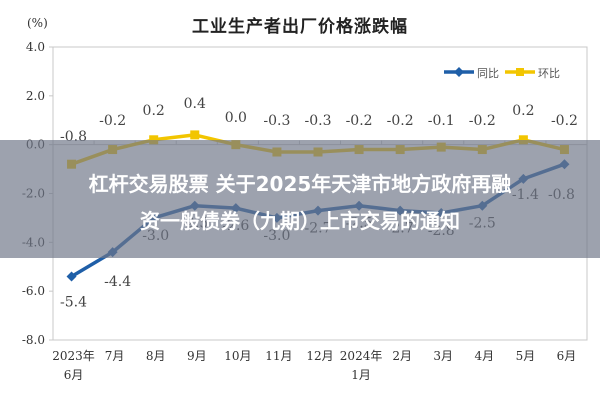 The height and width of the screenshot is (400, 600). What do you see at coordinates (197, 356) in the screenshot?
I see `x-tick-label: 9月` at bounding box center [197, 356].